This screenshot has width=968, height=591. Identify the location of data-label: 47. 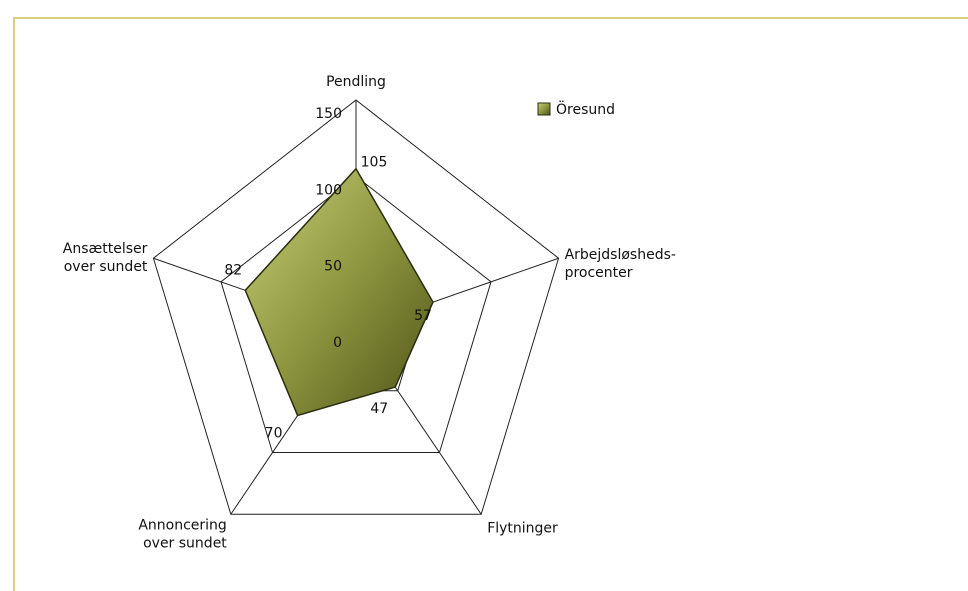
(379, 409).